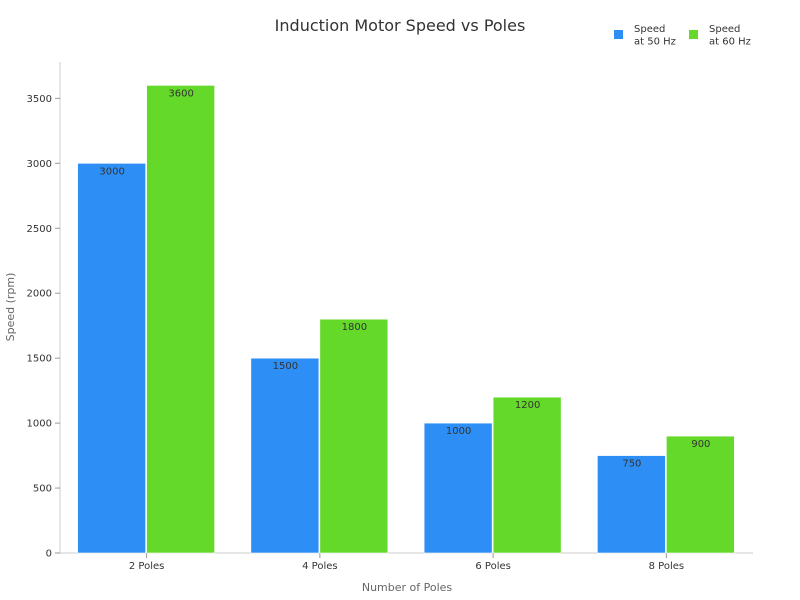  Describe the element at coordinates (39, 99) in the screenshot. I see `y-tick-label: 3500` at that location.